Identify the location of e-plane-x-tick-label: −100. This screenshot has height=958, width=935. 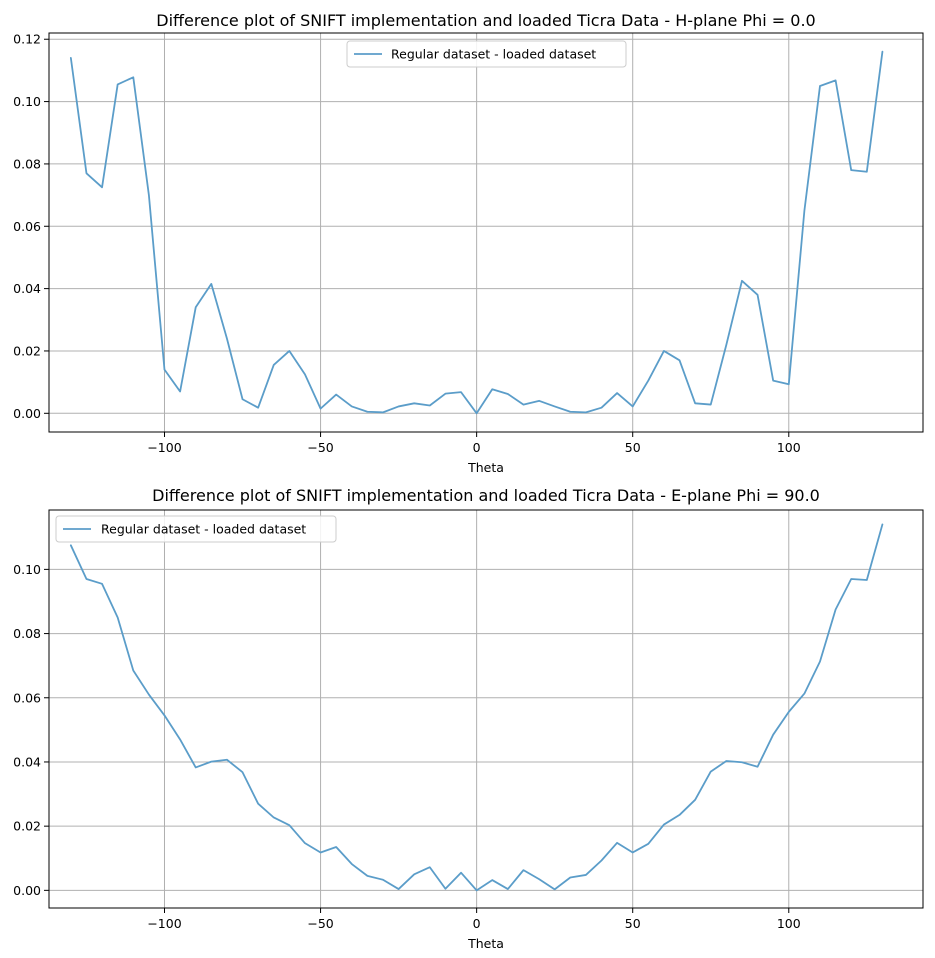
(164, 923).